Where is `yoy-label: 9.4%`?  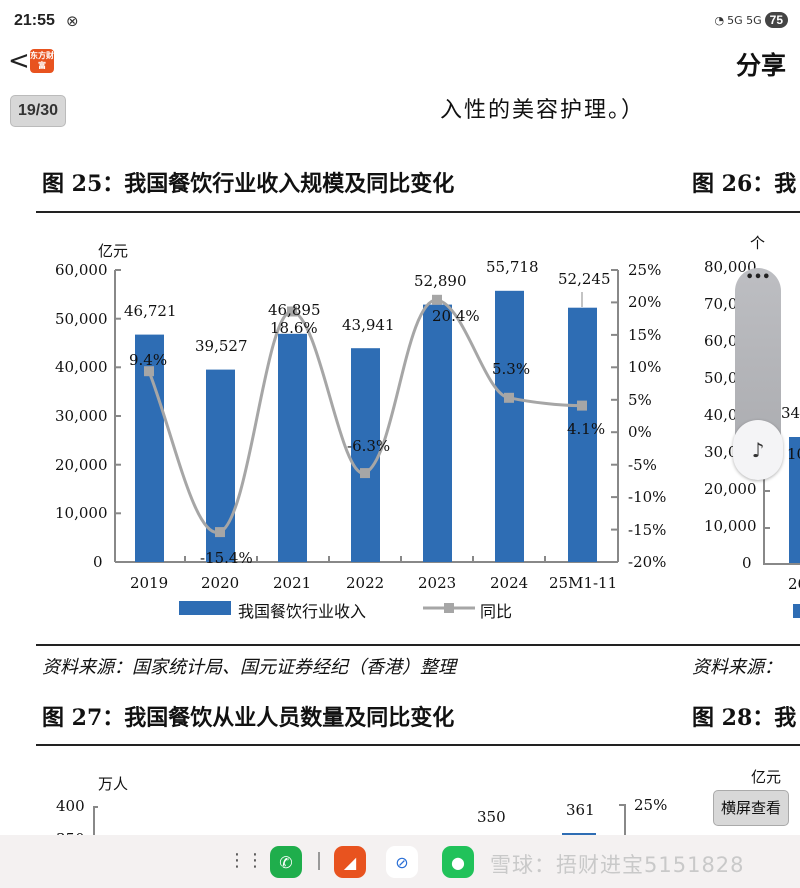 yoy-label: 9.4% is located at coordinates (148, 360).